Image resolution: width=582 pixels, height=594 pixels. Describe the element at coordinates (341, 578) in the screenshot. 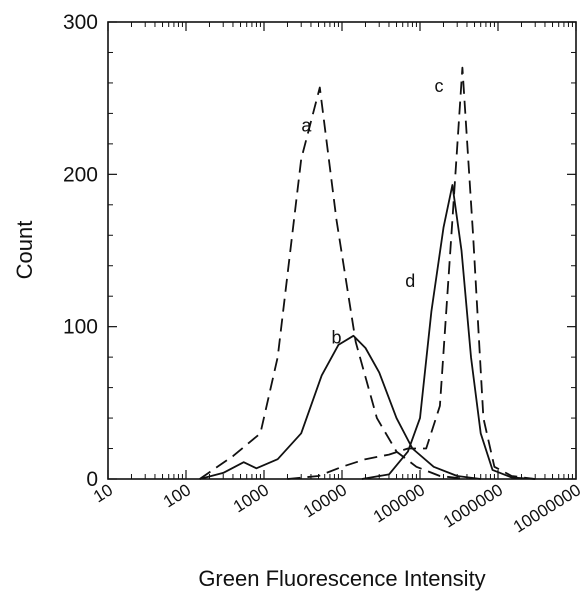

I see `x-axis-title: Green Fluorescence Intensity` at that location.